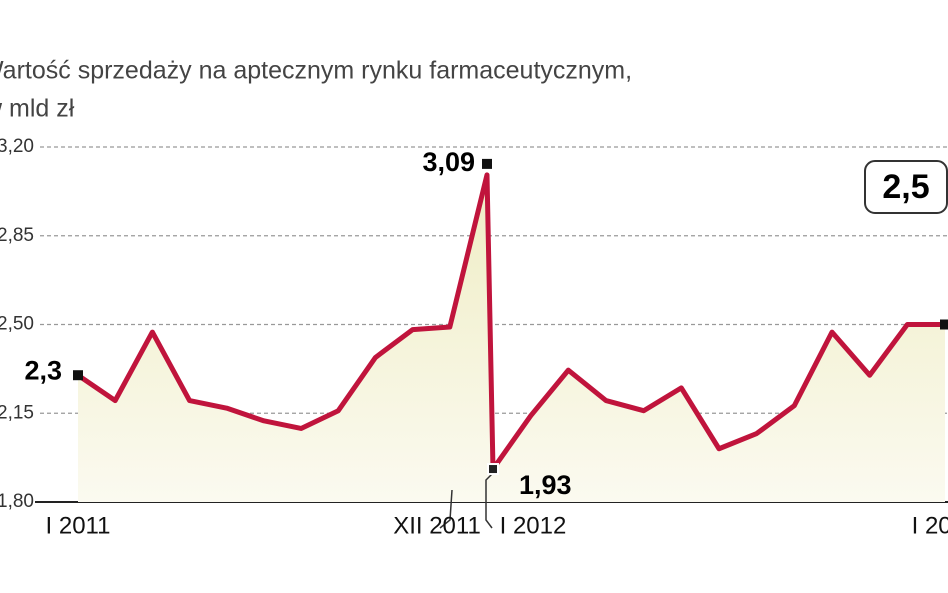  What do you see at coordinates (37, 109) in the screenshot?
I see `chart-subtitle: w mld zł` at bounding box center [37, 109].